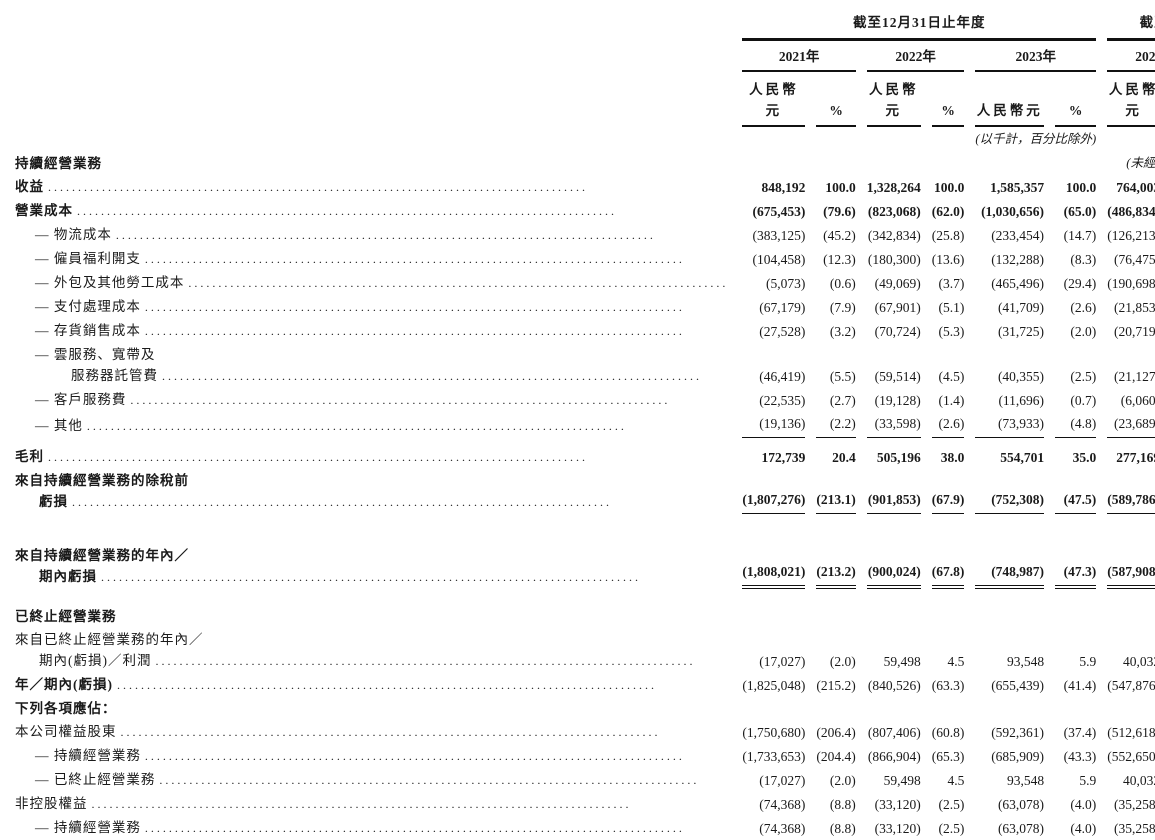 Image resolution: width=1155 pixels, height=840 pixels. What do you see at coordinates (1010, 491) in the screenshot?
I see `cell-value: (752,308)` at bounding box center [1010, 491].